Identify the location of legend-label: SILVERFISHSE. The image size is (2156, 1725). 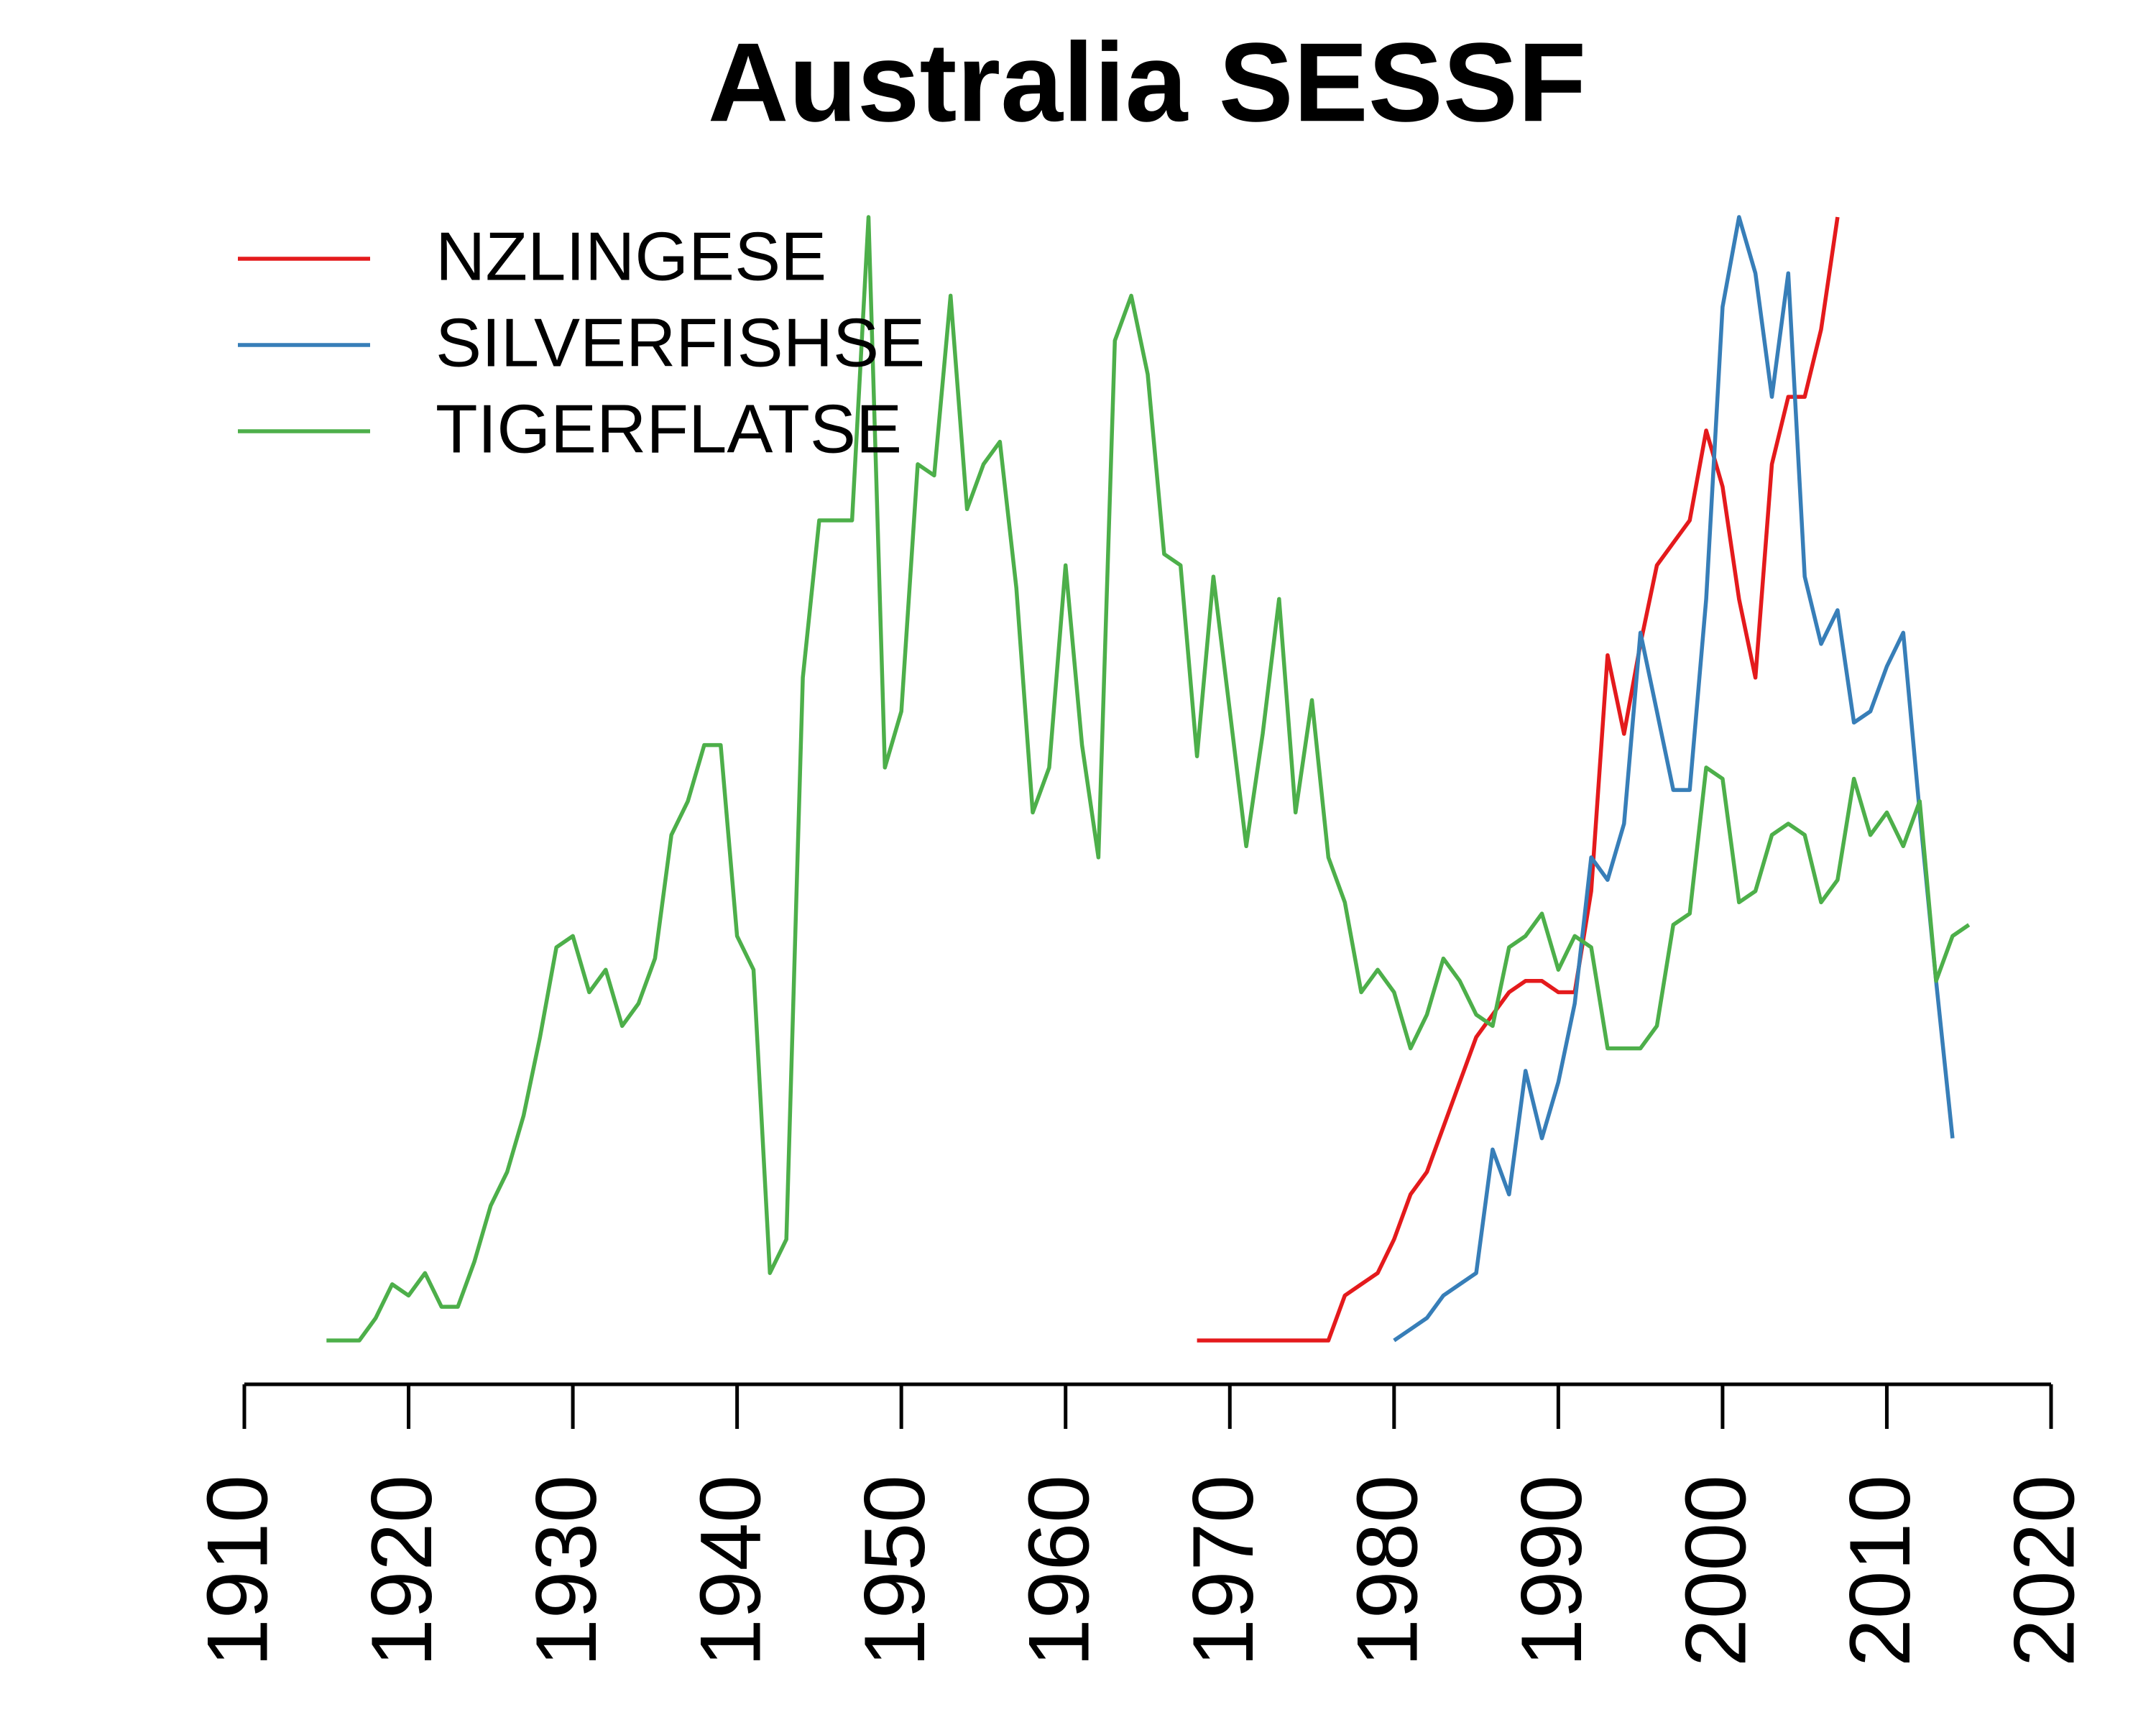
(680, 342).